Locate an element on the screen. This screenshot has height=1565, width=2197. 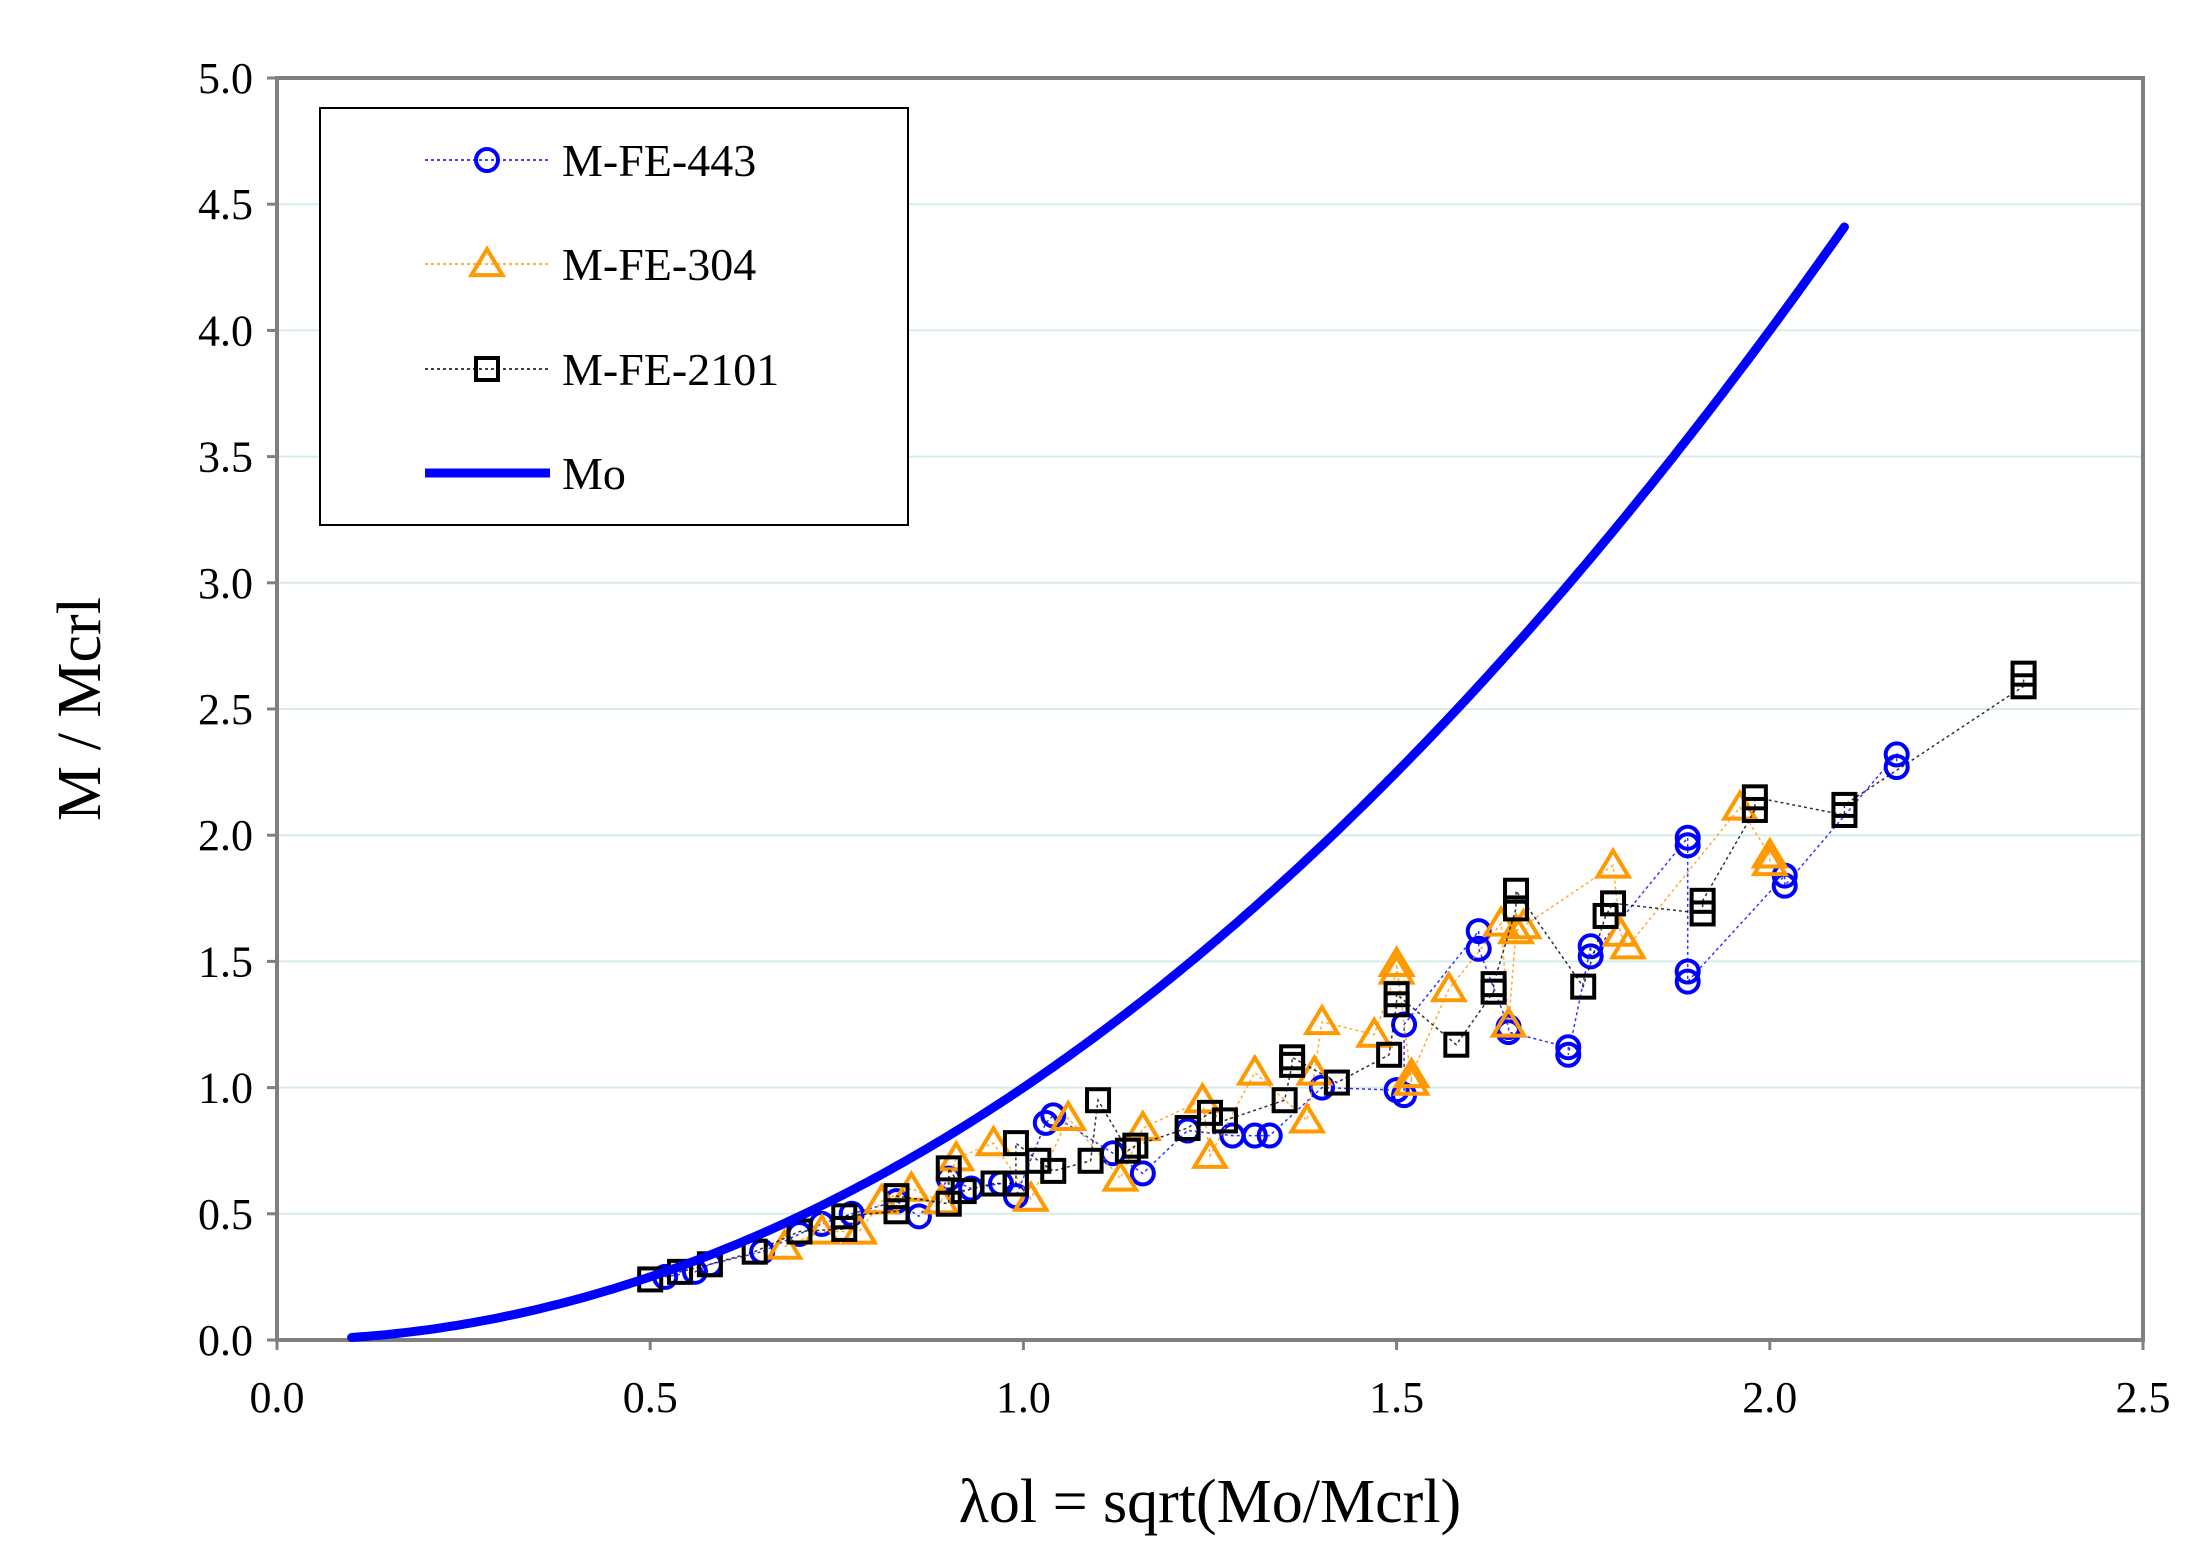
x-tick-label: 0.0 is located at coordinates (277, 1397).